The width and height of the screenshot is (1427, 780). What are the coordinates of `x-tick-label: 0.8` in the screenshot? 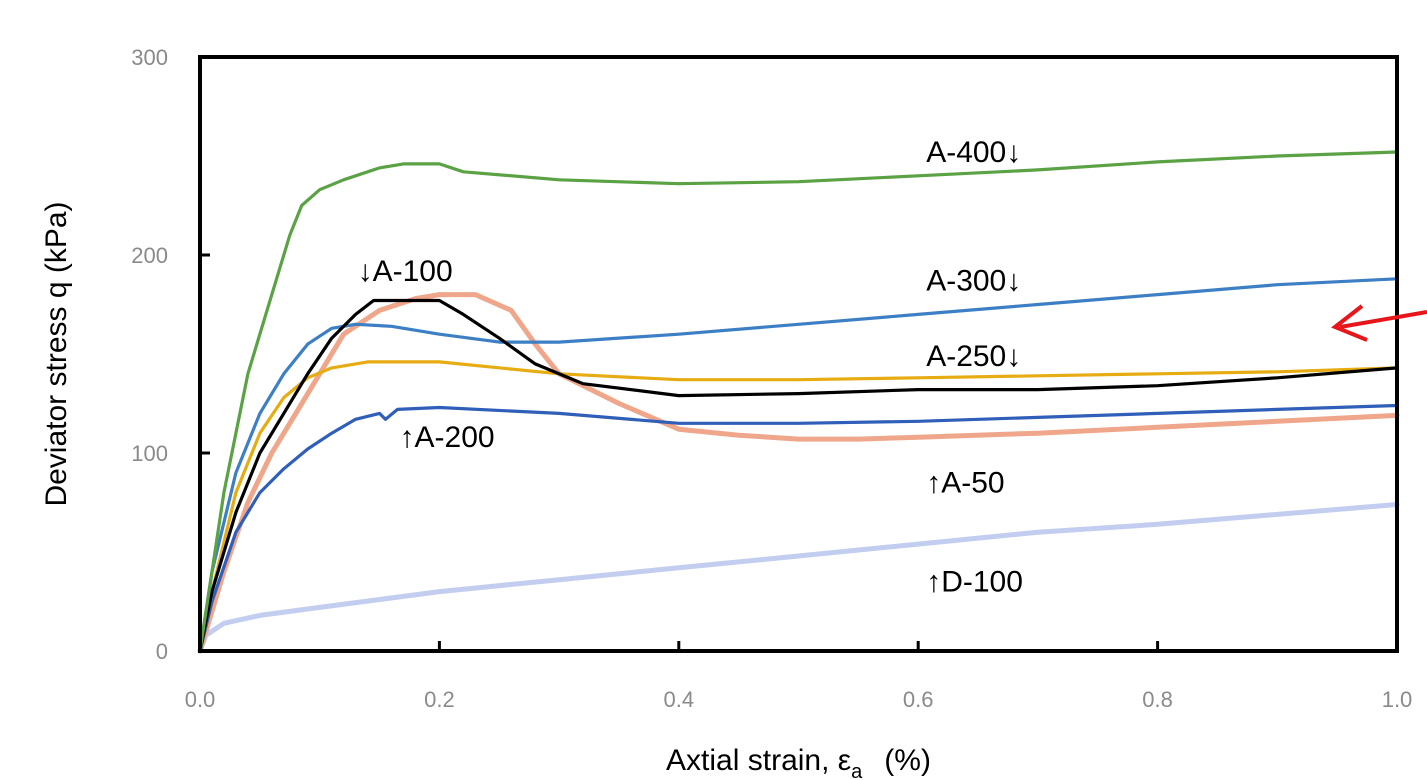 It's located at (1157, 699).